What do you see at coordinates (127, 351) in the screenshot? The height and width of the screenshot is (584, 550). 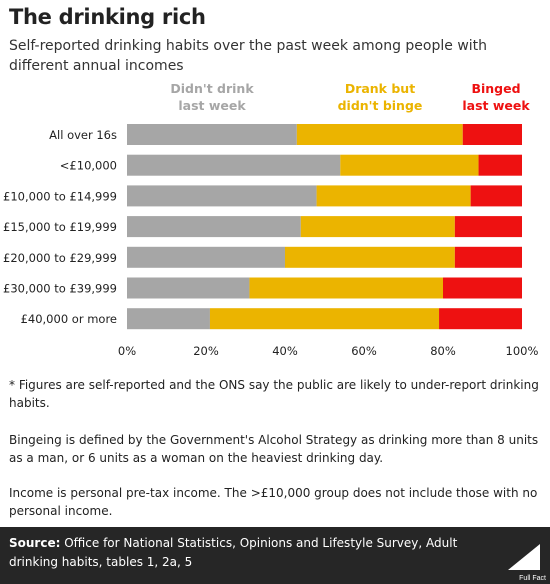 I see `x-tick-label: 0%` at bounding box center [127, 351].